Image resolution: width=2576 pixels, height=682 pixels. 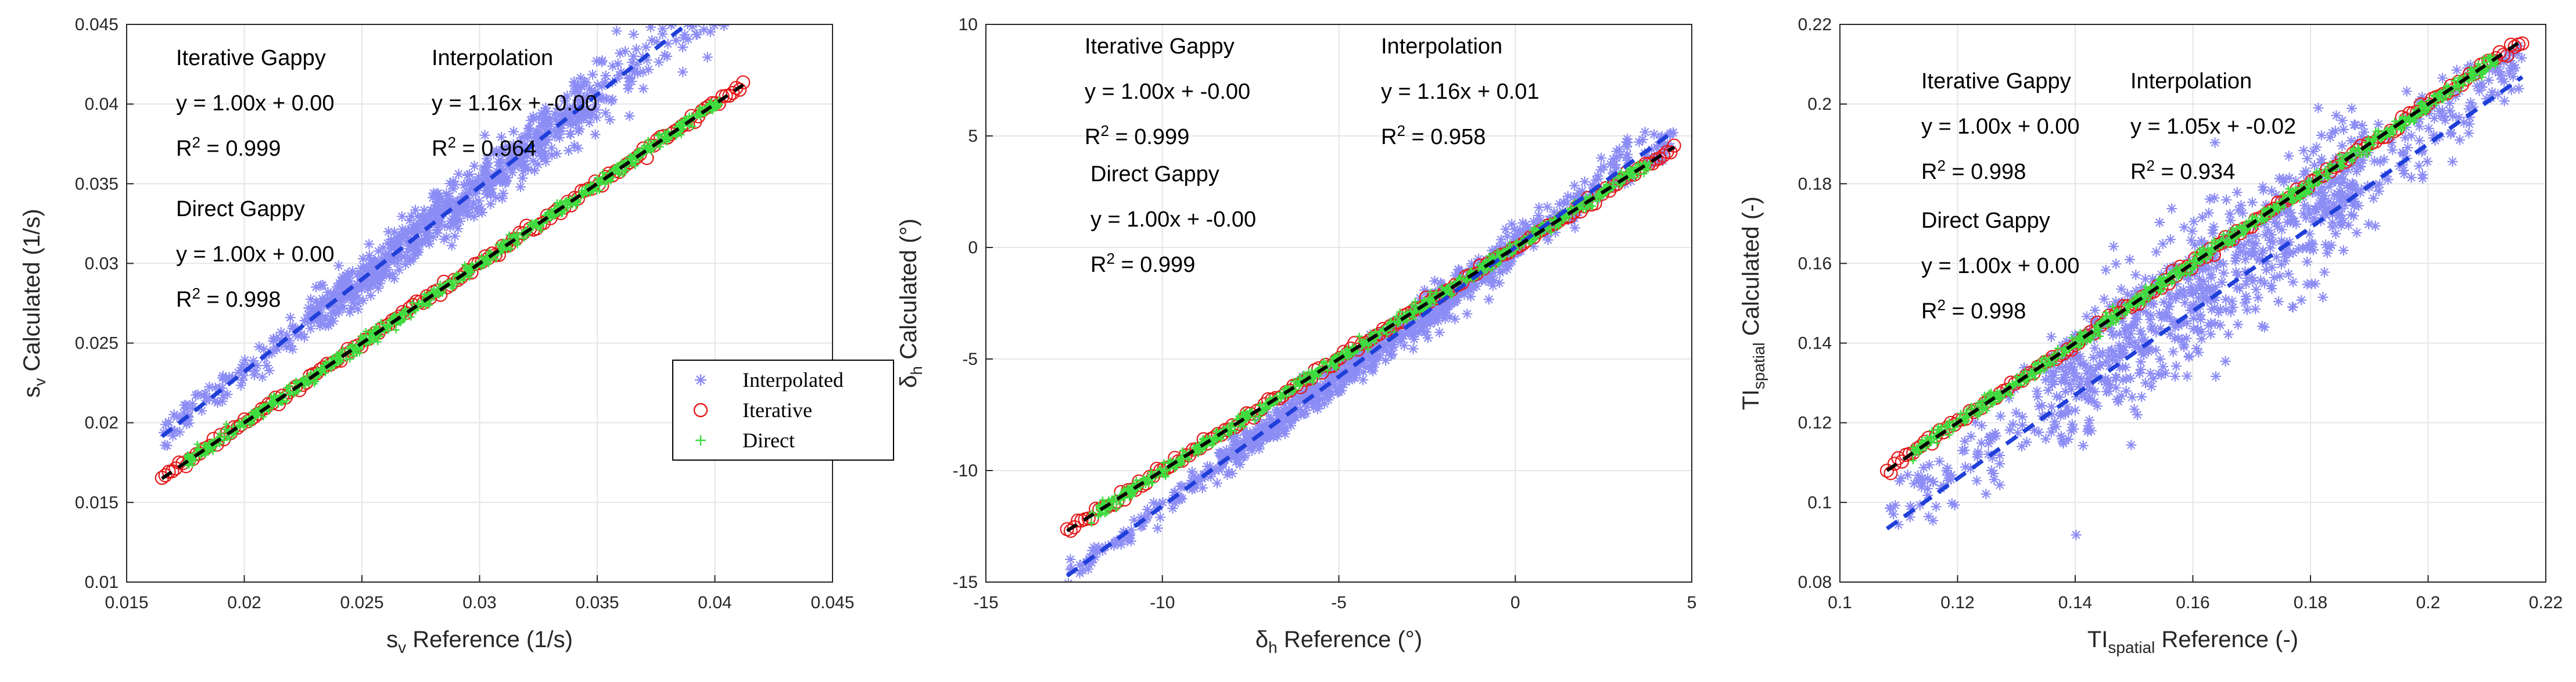 I want to click on iterative-point, so click(x=1670, y=152).